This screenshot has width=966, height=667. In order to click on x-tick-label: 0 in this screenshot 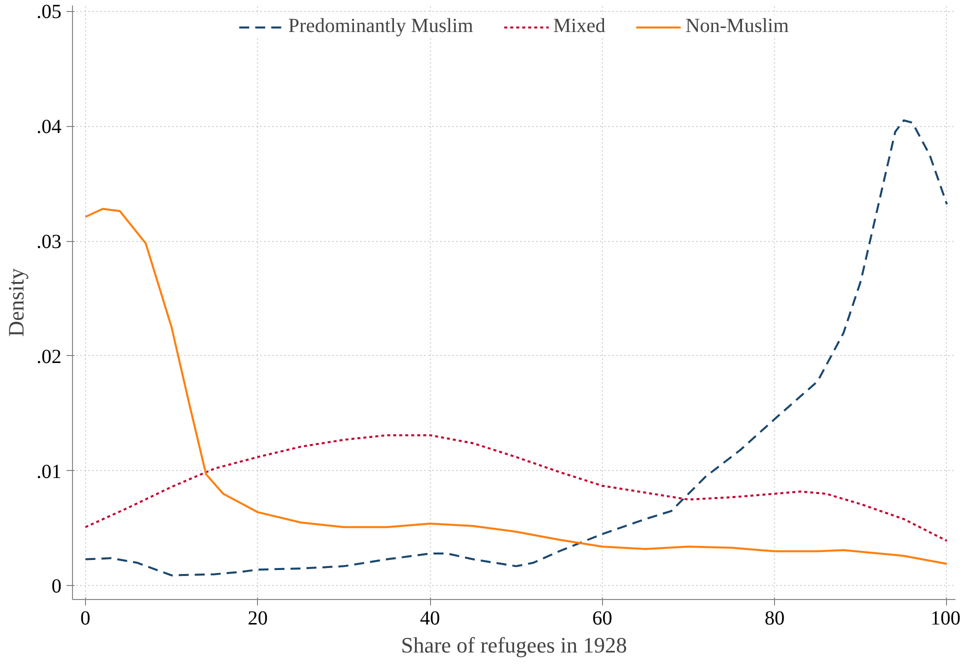, I will do `click(85, 619)`.